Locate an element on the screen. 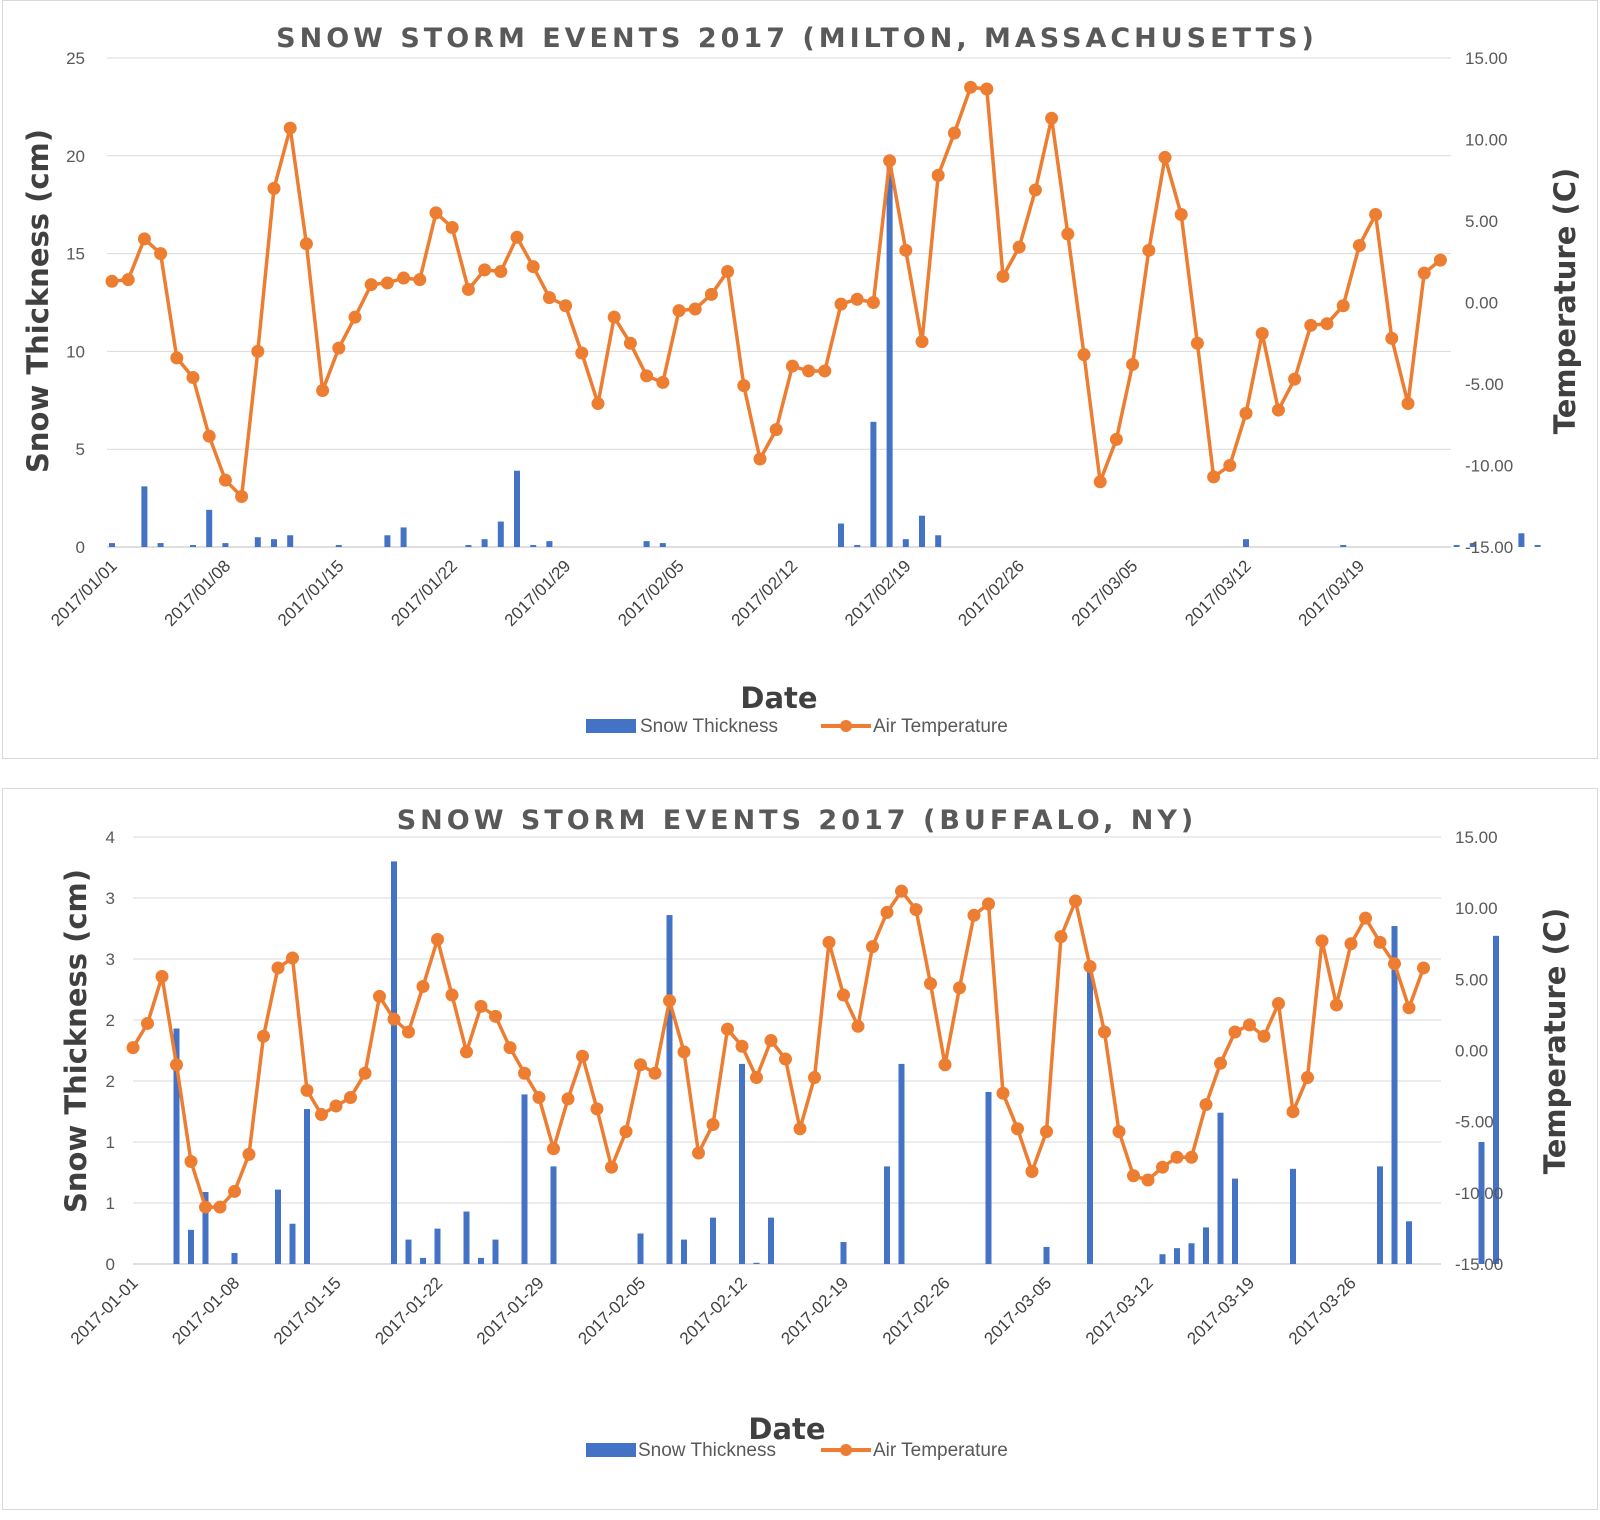  x-tick-label: 2017/02/19 is located at coordinates (878, 593).